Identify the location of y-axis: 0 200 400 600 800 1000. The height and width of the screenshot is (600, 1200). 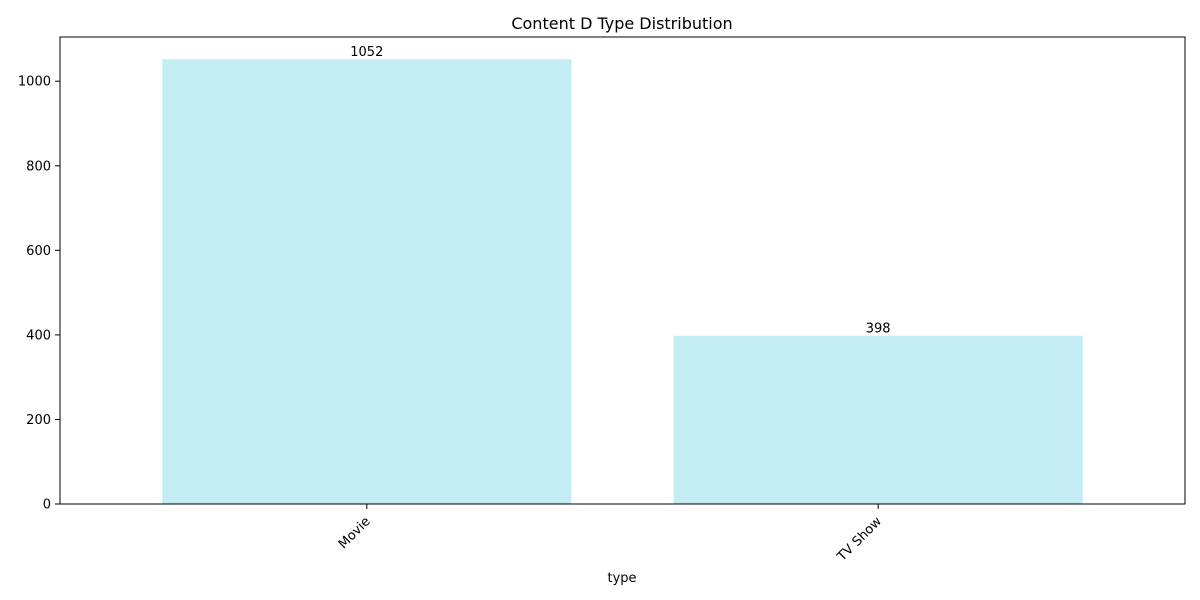
(39, 294).